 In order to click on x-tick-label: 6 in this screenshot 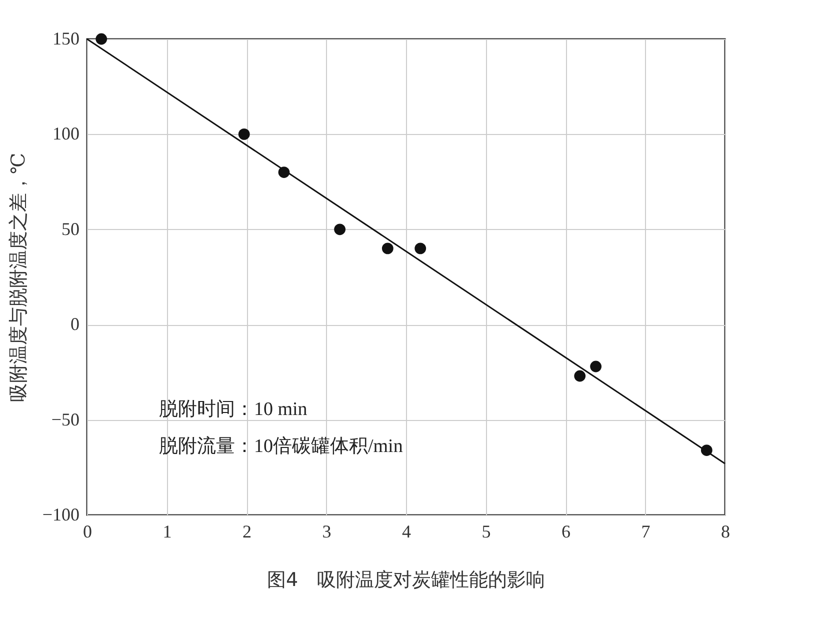, I will do `click(566, 532)`.